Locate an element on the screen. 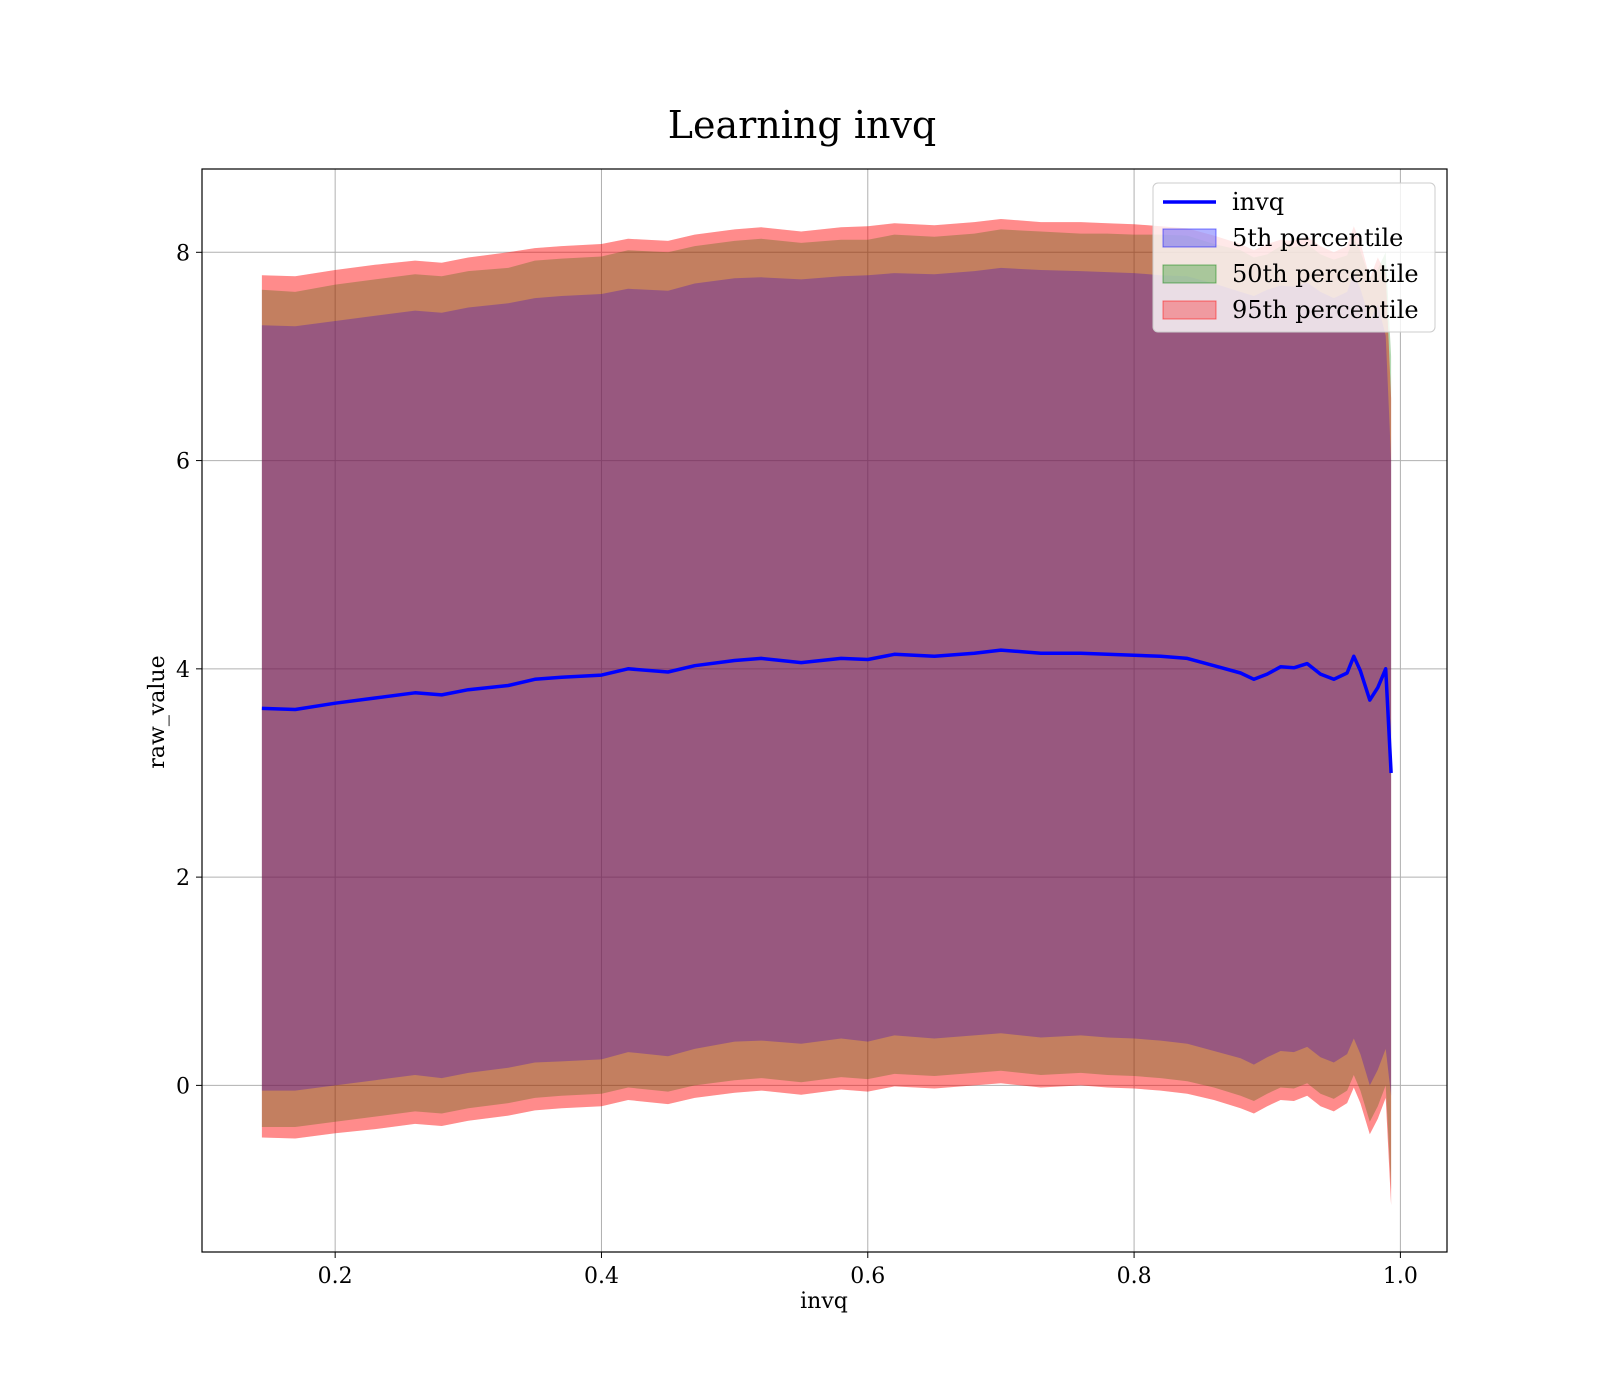 The image size is (1600, 1400). x-axis-ticks: 0.2 0.4 0.6 0.8 1.0 is located at coordinates (868, 1270).